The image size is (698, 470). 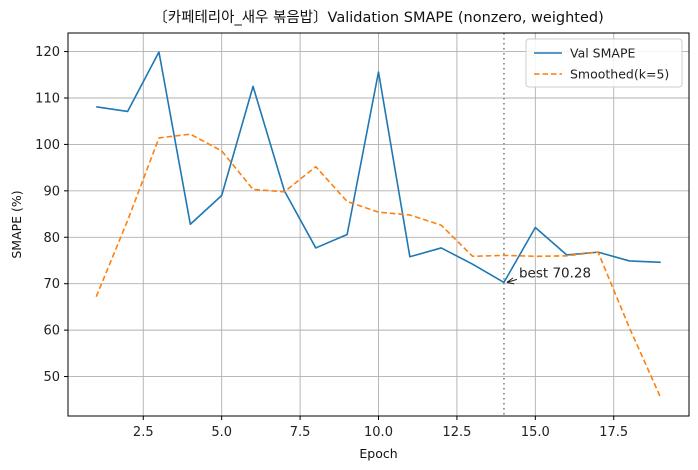 What do you see at coordinates (535, 432) in the screenshot?
I see `x-tick-label: 15.0` at bounding box center [535, 432].